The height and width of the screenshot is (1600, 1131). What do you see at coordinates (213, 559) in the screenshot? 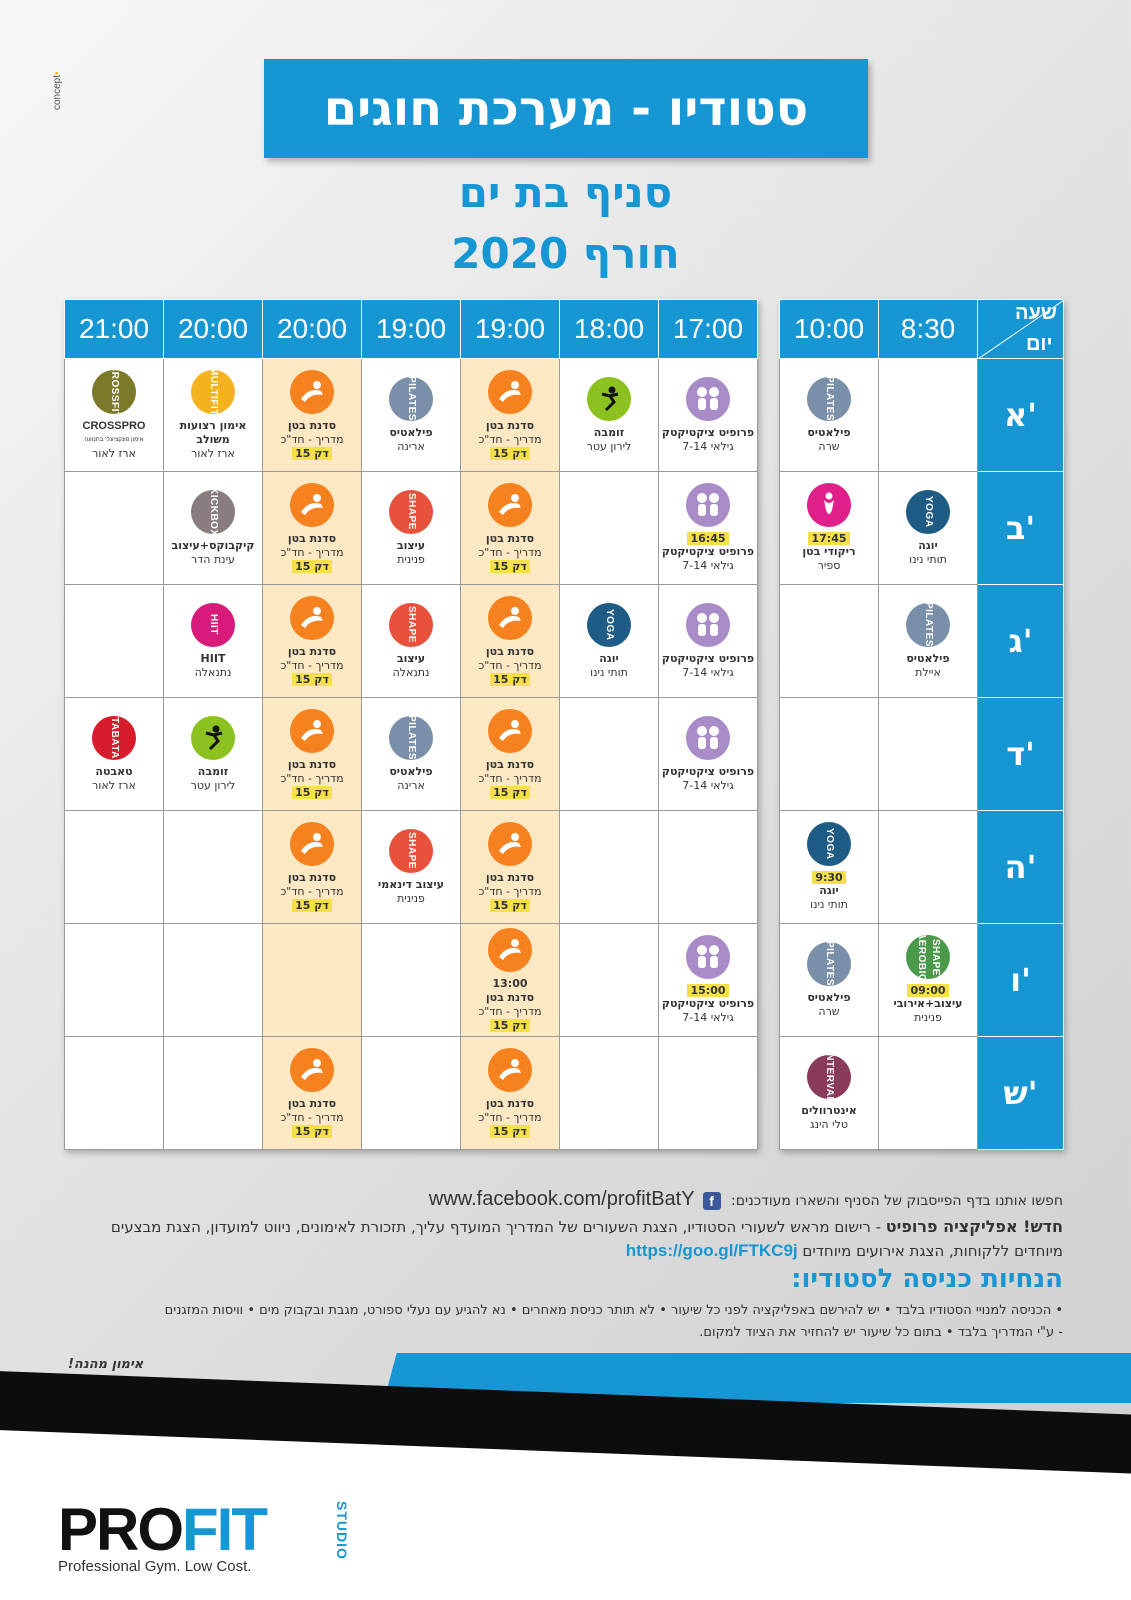
I see `instructor-name: עינת הדר` at bounding box center [213, 559].